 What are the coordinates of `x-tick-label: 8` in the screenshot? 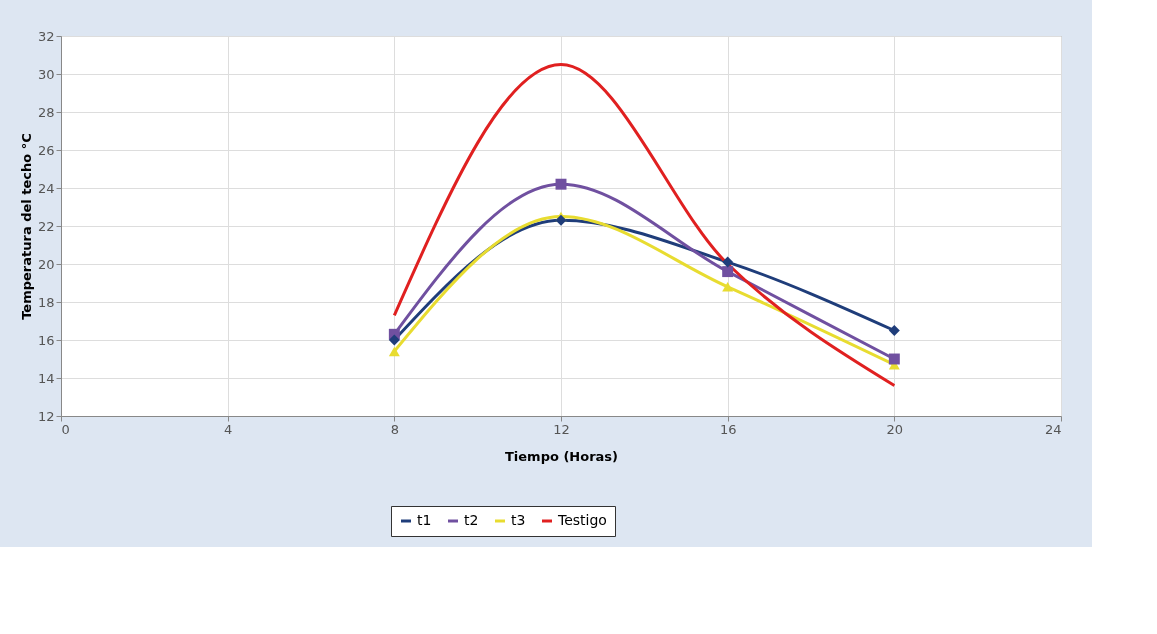 It's located at (394, 429).